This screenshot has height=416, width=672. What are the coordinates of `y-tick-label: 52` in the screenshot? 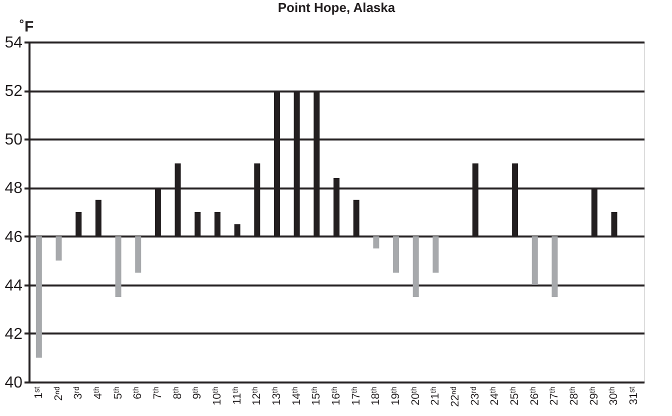 It's located at (13, 91).